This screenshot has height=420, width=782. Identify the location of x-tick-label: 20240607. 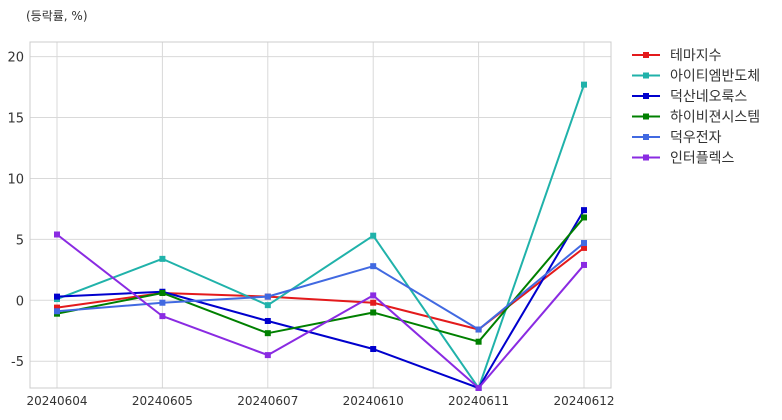
(267, 401).